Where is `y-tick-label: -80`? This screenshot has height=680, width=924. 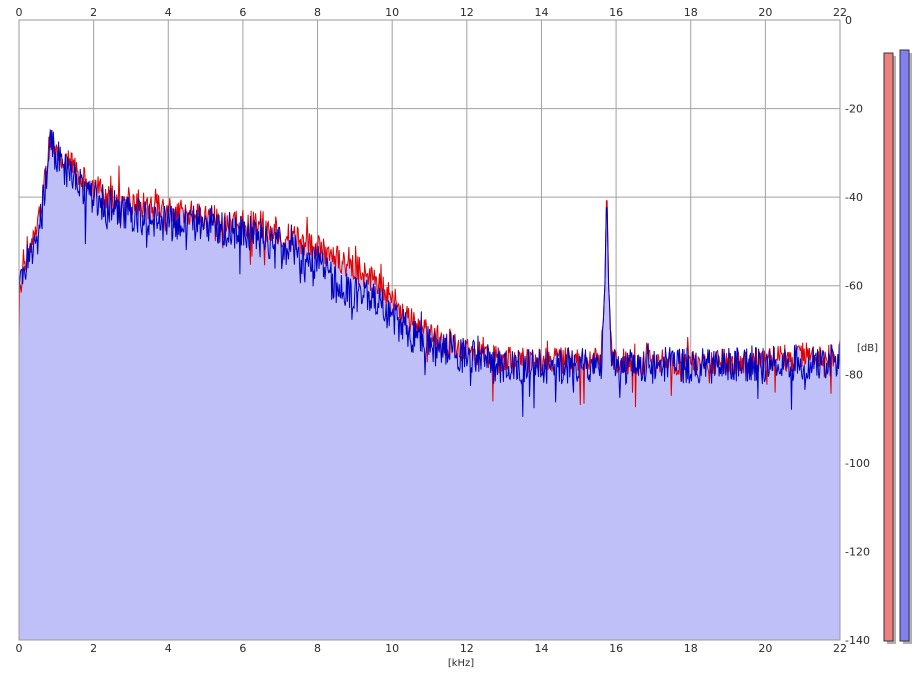
y-tick-label: -80 is located at coordinates (854, 374).